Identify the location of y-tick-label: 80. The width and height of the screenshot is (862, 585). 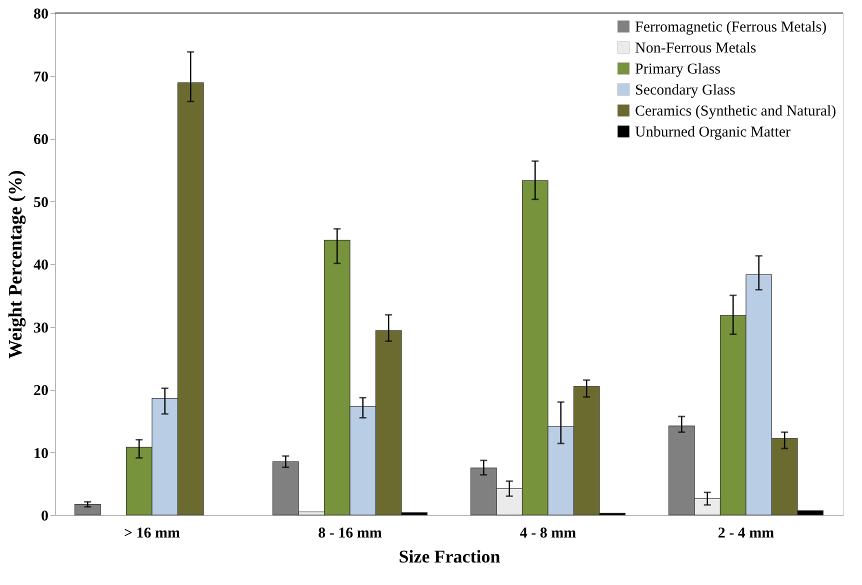
(41, 14).